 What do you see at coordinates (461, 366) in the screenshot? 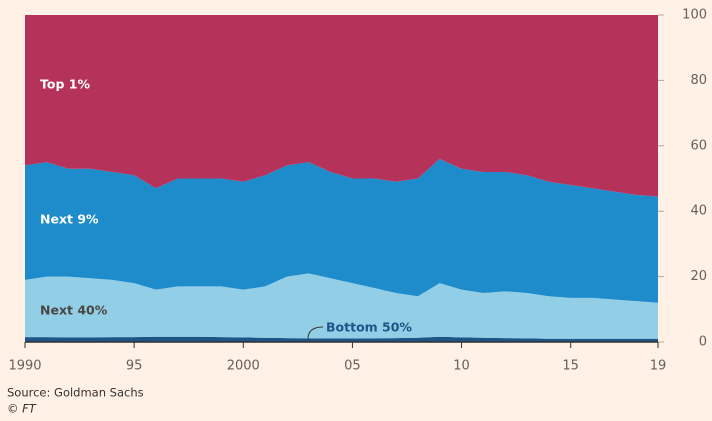
I see `x-tick-label: 10` at bounding box center [461, 366].